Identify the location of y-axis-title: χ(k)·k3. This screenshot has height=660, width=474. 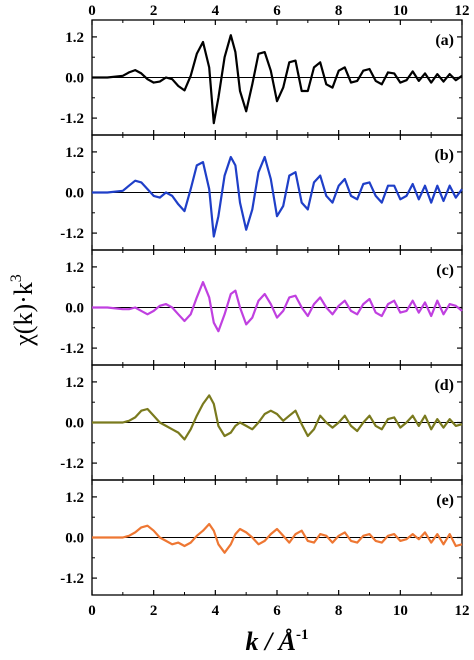
(23, 310).